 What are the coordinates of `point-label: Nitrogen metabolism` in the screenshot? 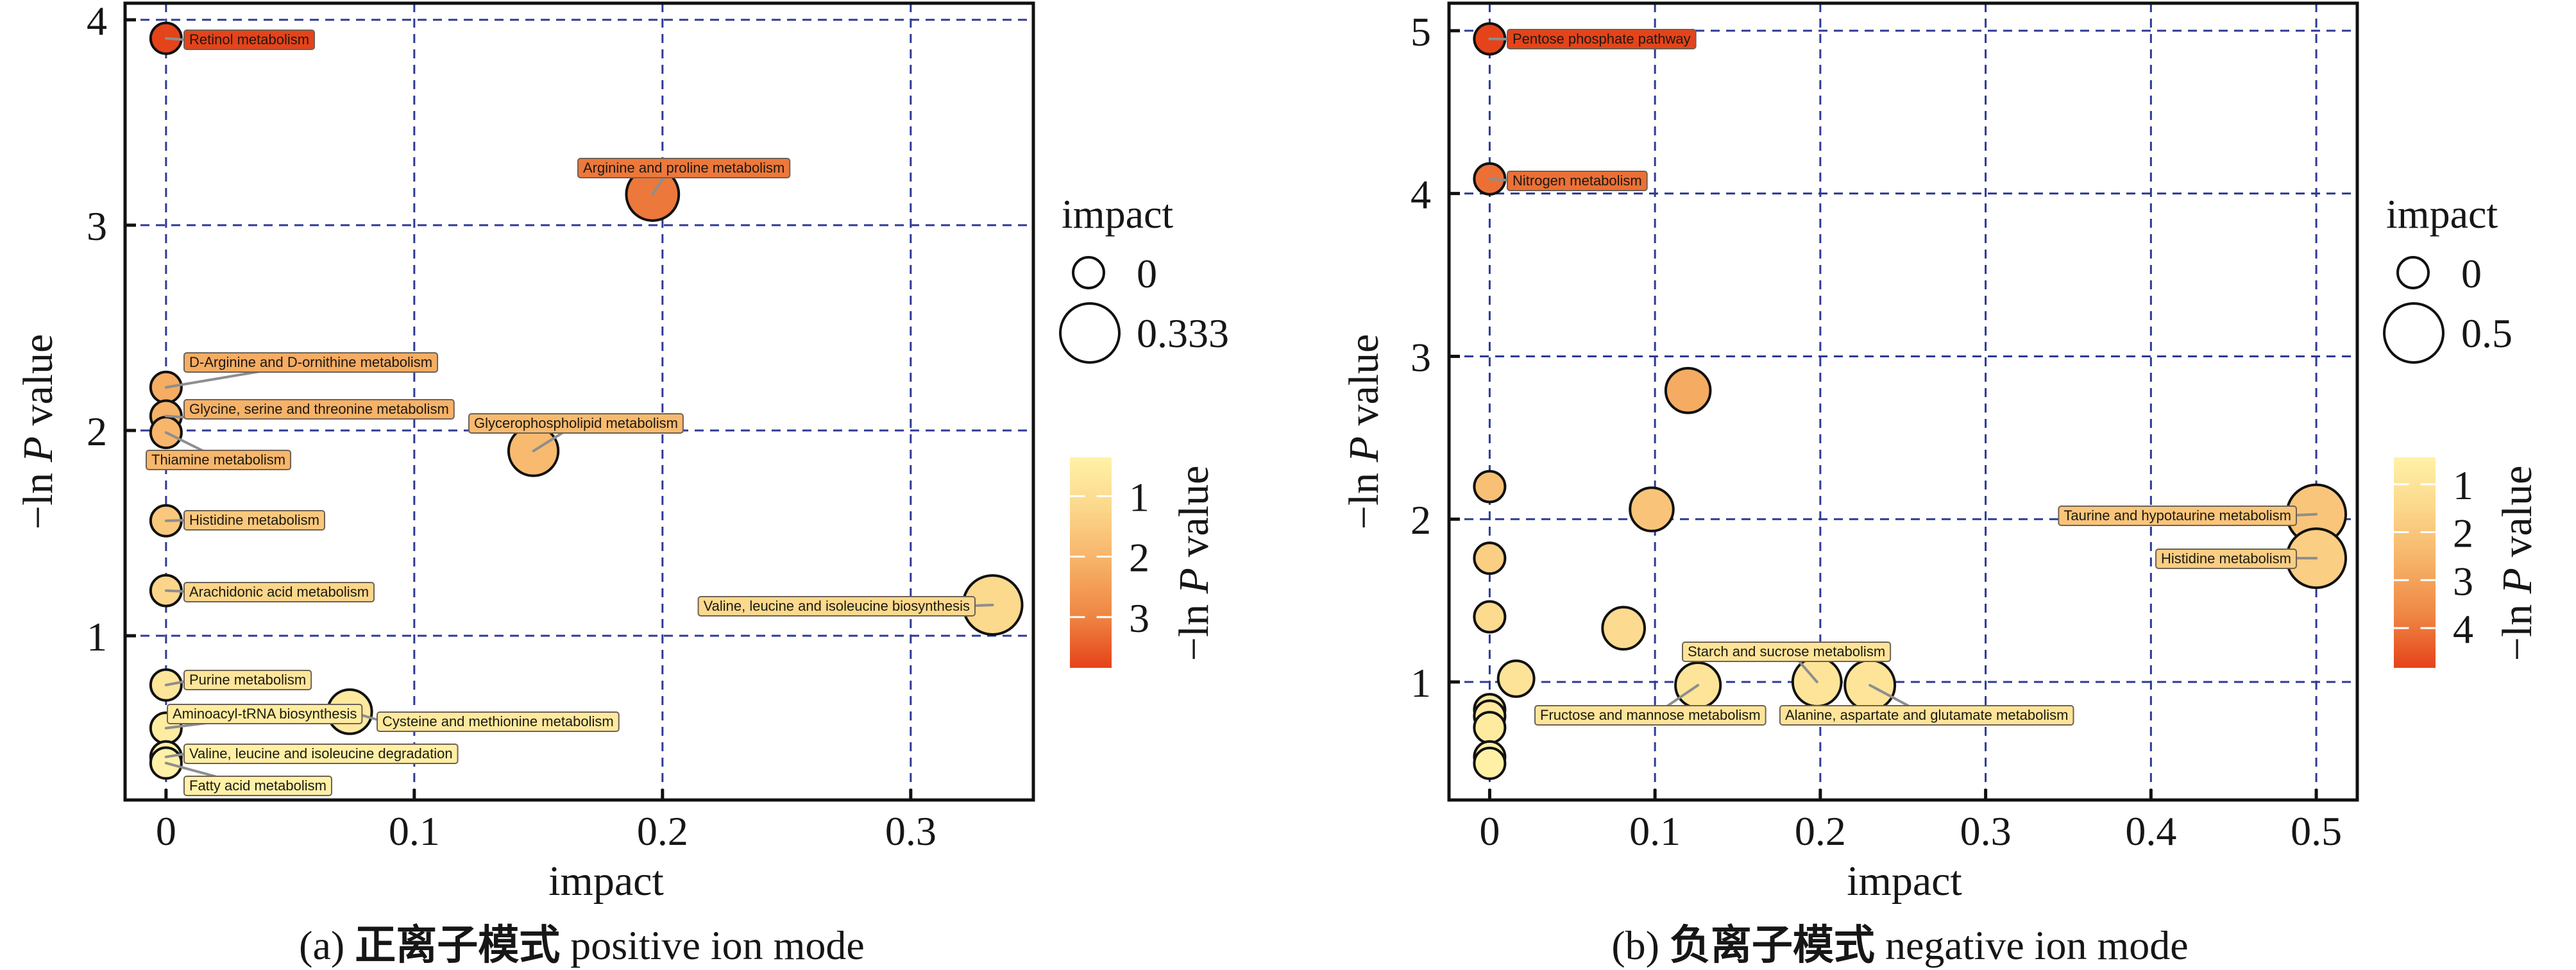 It's located at (1577, 181).